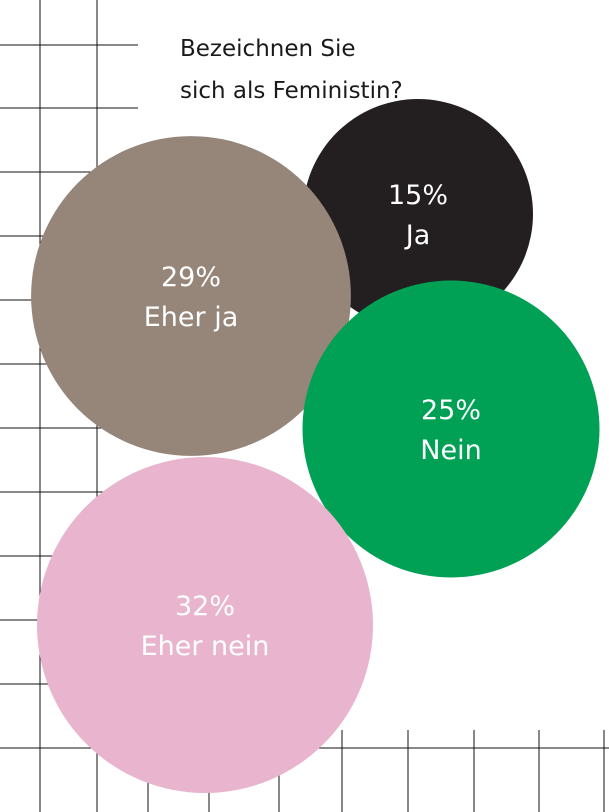 The height and width of the screenshot is (812, 609). Describe the element at coordinates (418, 195) in the screenshot. I see `bubble-percent-ja: 15%` at that location.